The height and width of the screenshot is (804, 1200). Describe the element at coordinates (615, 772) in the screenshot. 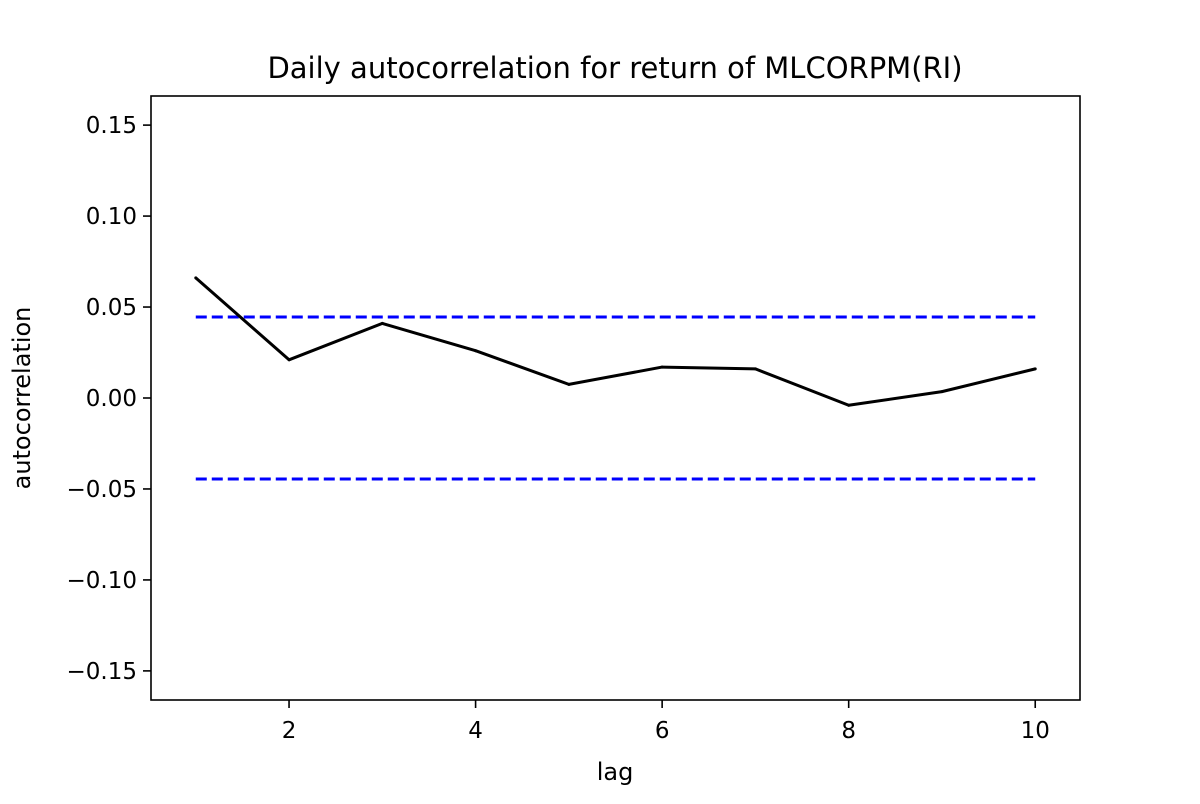

I see `x-axis-label: lag` at that location.